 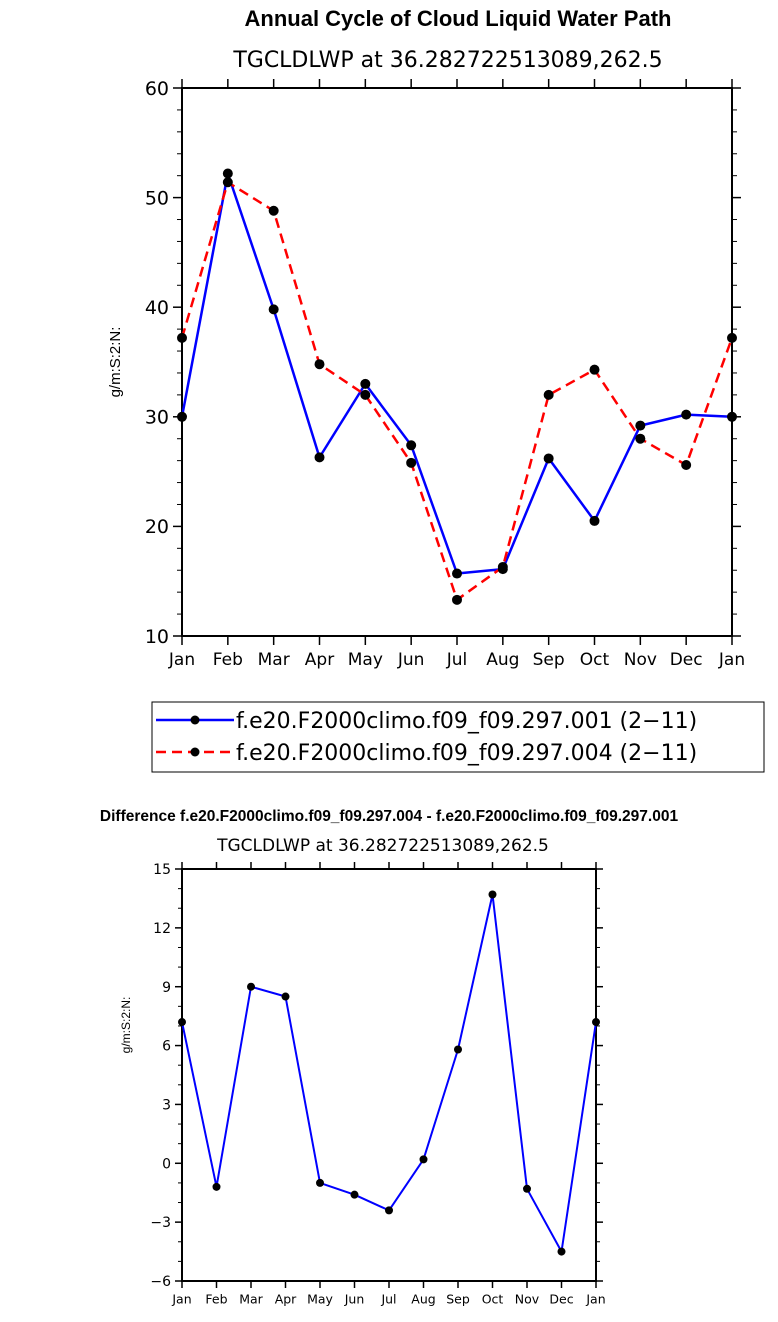 I want to click on y-tick-label: 40, so click(x=157, y=308).